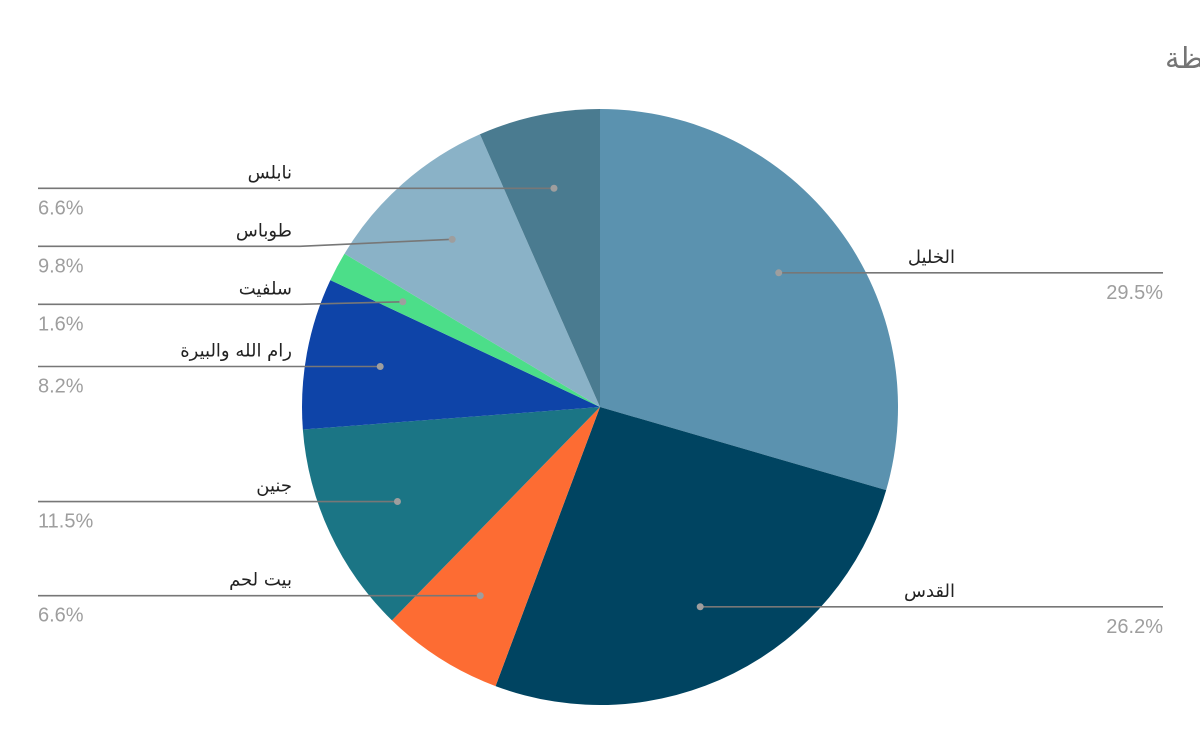 This screenshot has height=742, width=1200. I want to click on slice-label-2: القدس, so click(929, 591).